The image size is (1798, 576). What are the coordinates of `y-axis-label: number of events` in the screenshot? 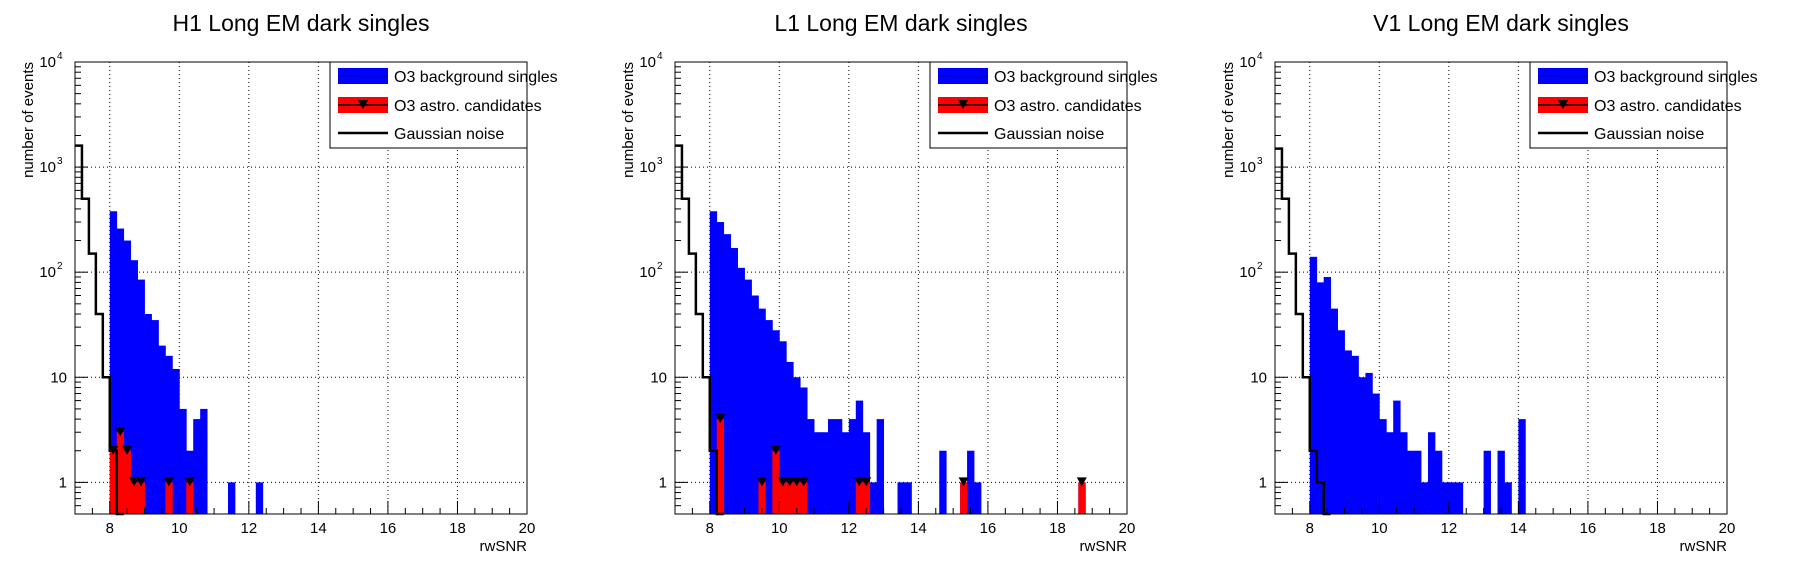 It's located at (1228, 120).